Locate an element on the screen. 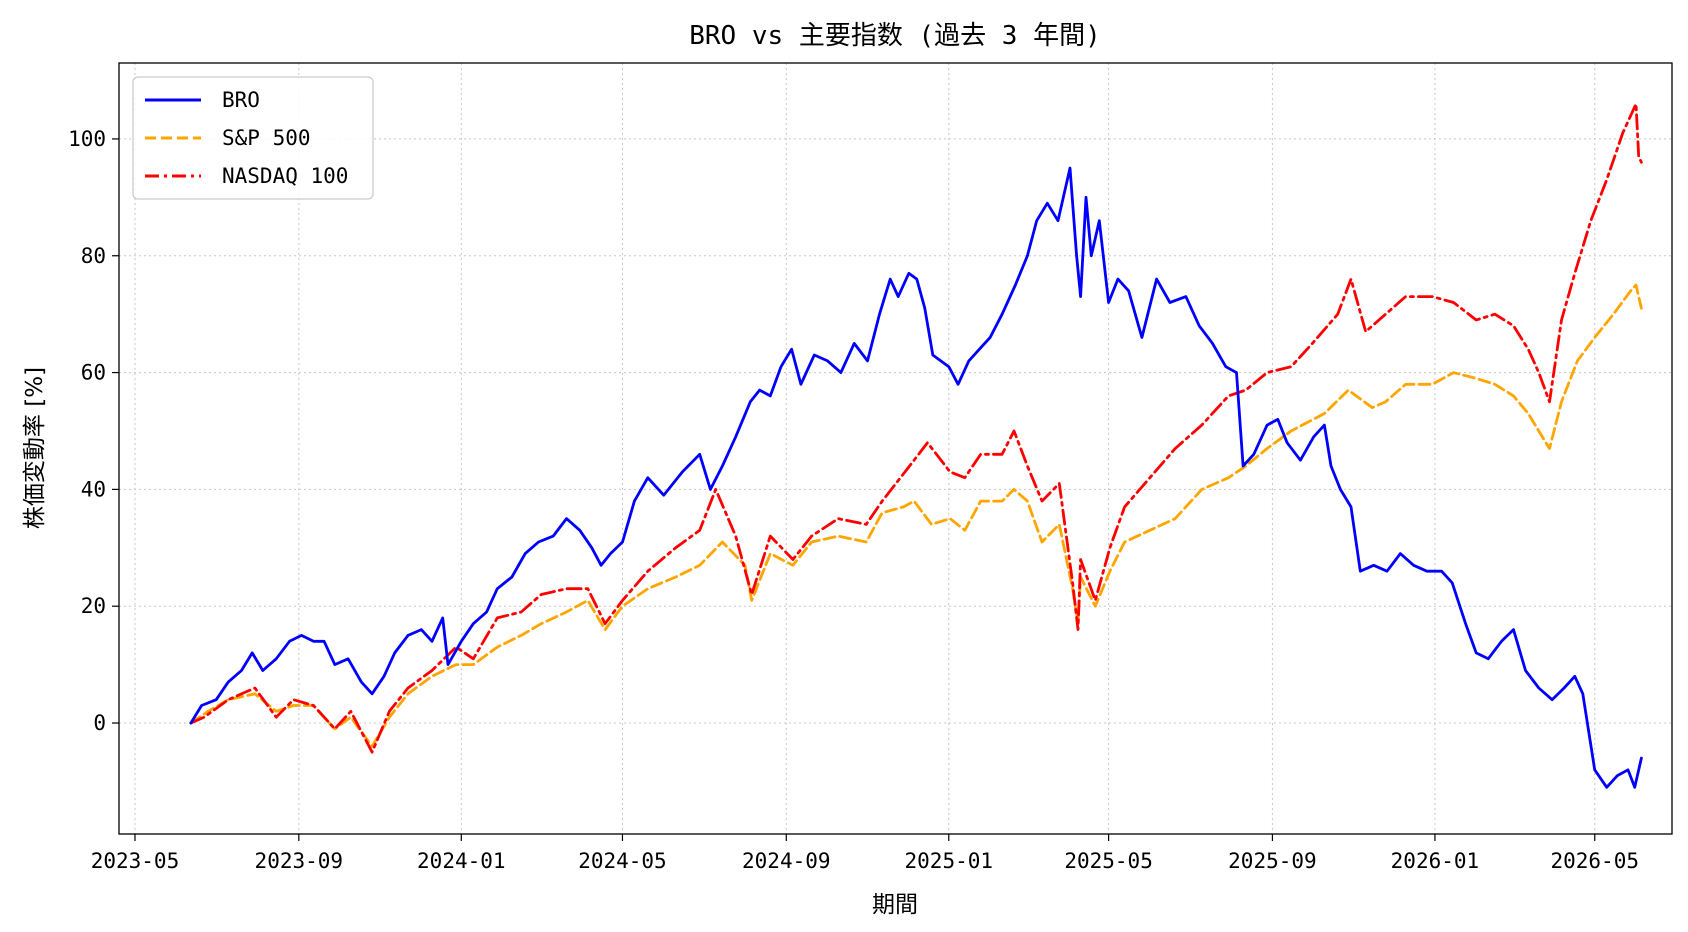 The height and width of the screenshot is (932, 1688). y-tick-label: 40 is located at coordinates (93, 489).